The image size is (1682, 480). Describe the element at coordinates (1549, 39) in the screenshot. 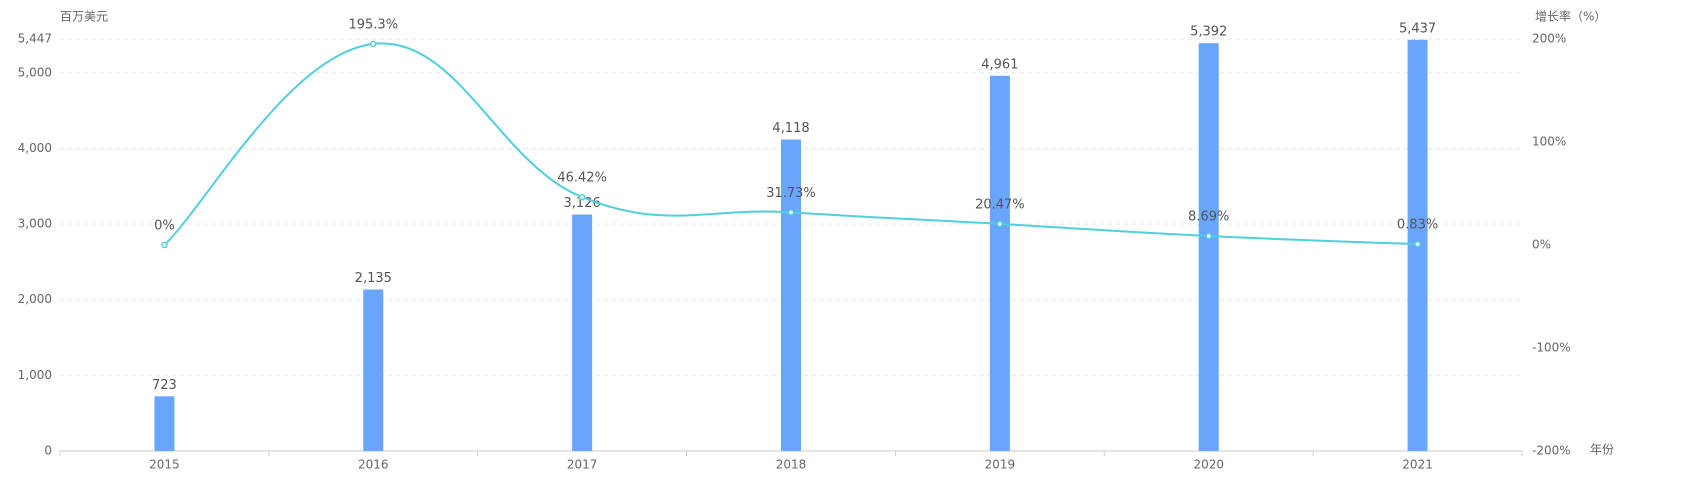

I see `y2-tick-label: 200%` at that location.